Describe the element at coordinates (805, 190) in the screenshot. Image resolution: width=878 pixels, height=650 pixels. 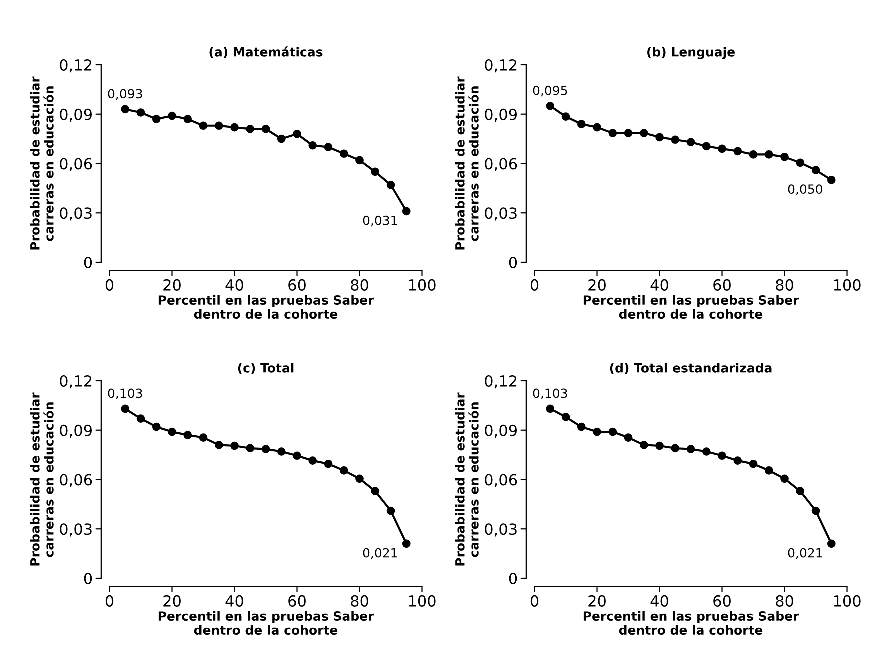
I see `data-label: 0,050` at that location.